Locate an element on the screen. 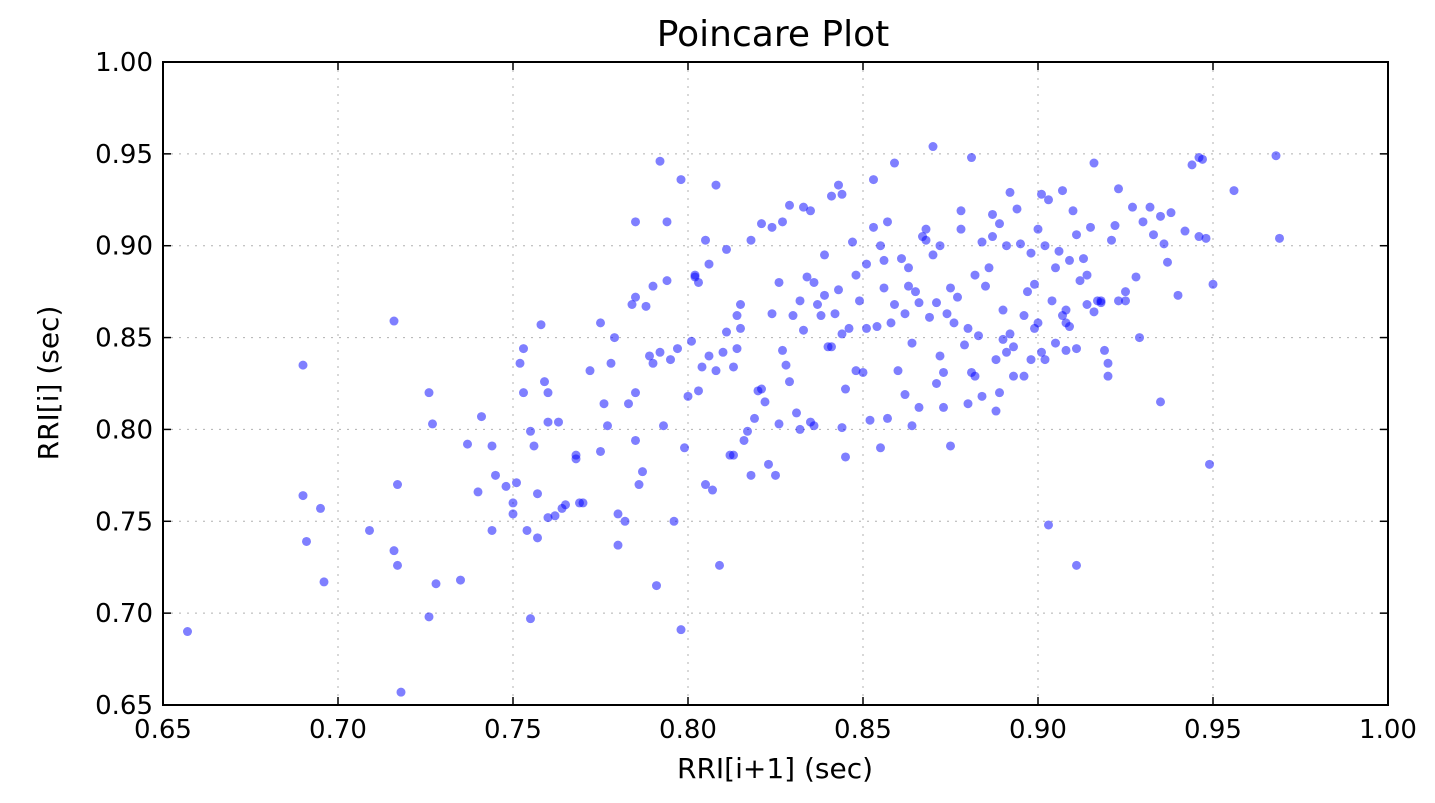  x-axis-label: RRI[i+1] (sec) is located at coordinates (775, 768).